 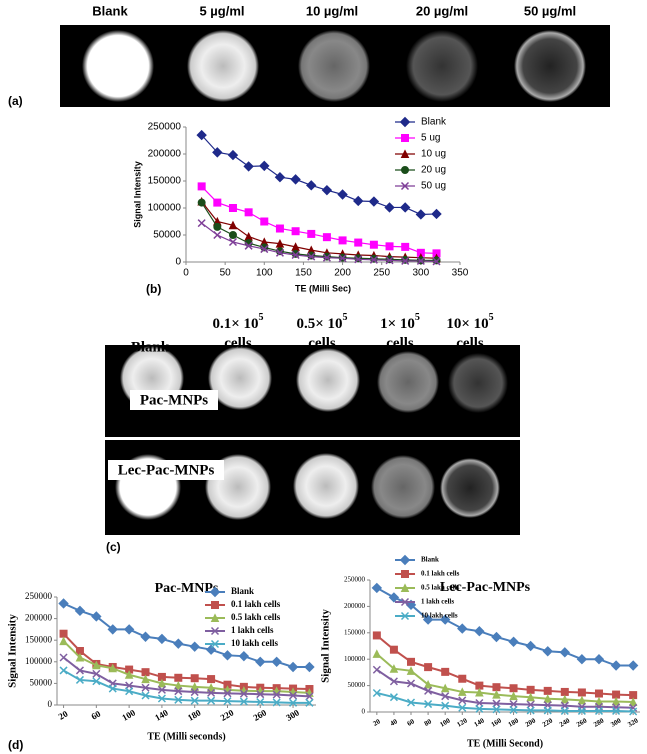 I want to click on column-label: 0.5× 10⁵, so click(x=321, y=322).